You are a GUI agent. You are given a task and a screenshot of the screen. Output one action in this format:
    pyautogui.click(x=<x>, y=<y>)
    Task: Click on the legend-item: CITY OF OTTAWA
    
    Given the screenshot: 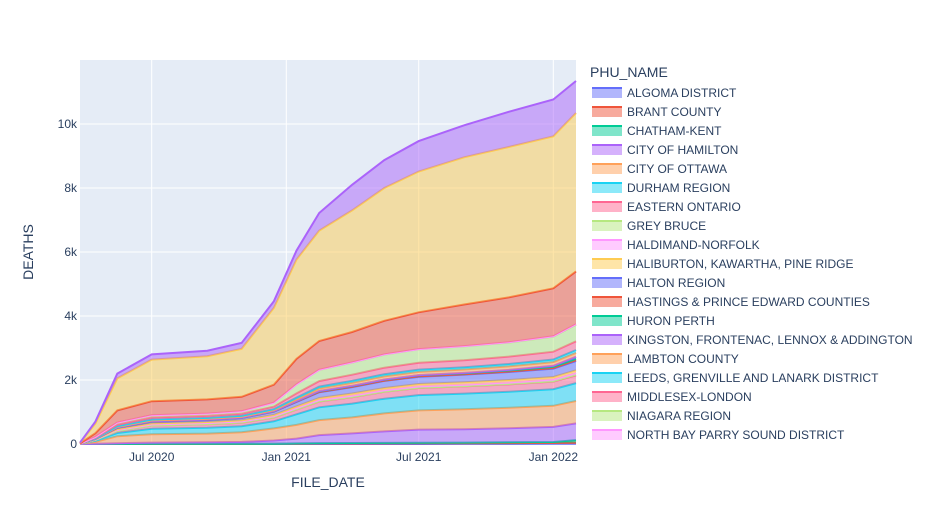 What is the action you would take?
    pyautogui.click(x=659, y=169)
    